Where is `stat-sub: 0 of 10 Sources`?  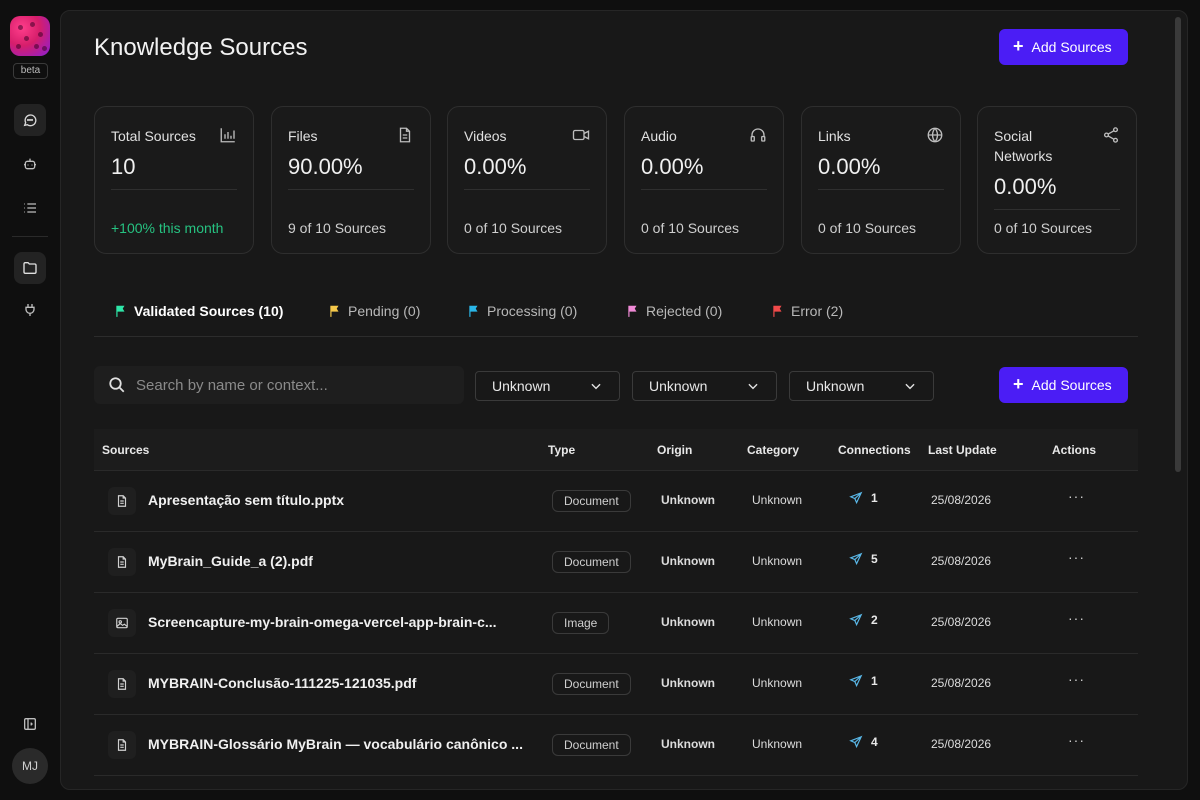 stat-sub: 0 of 10 Sources is located at coordinates (513, 228).